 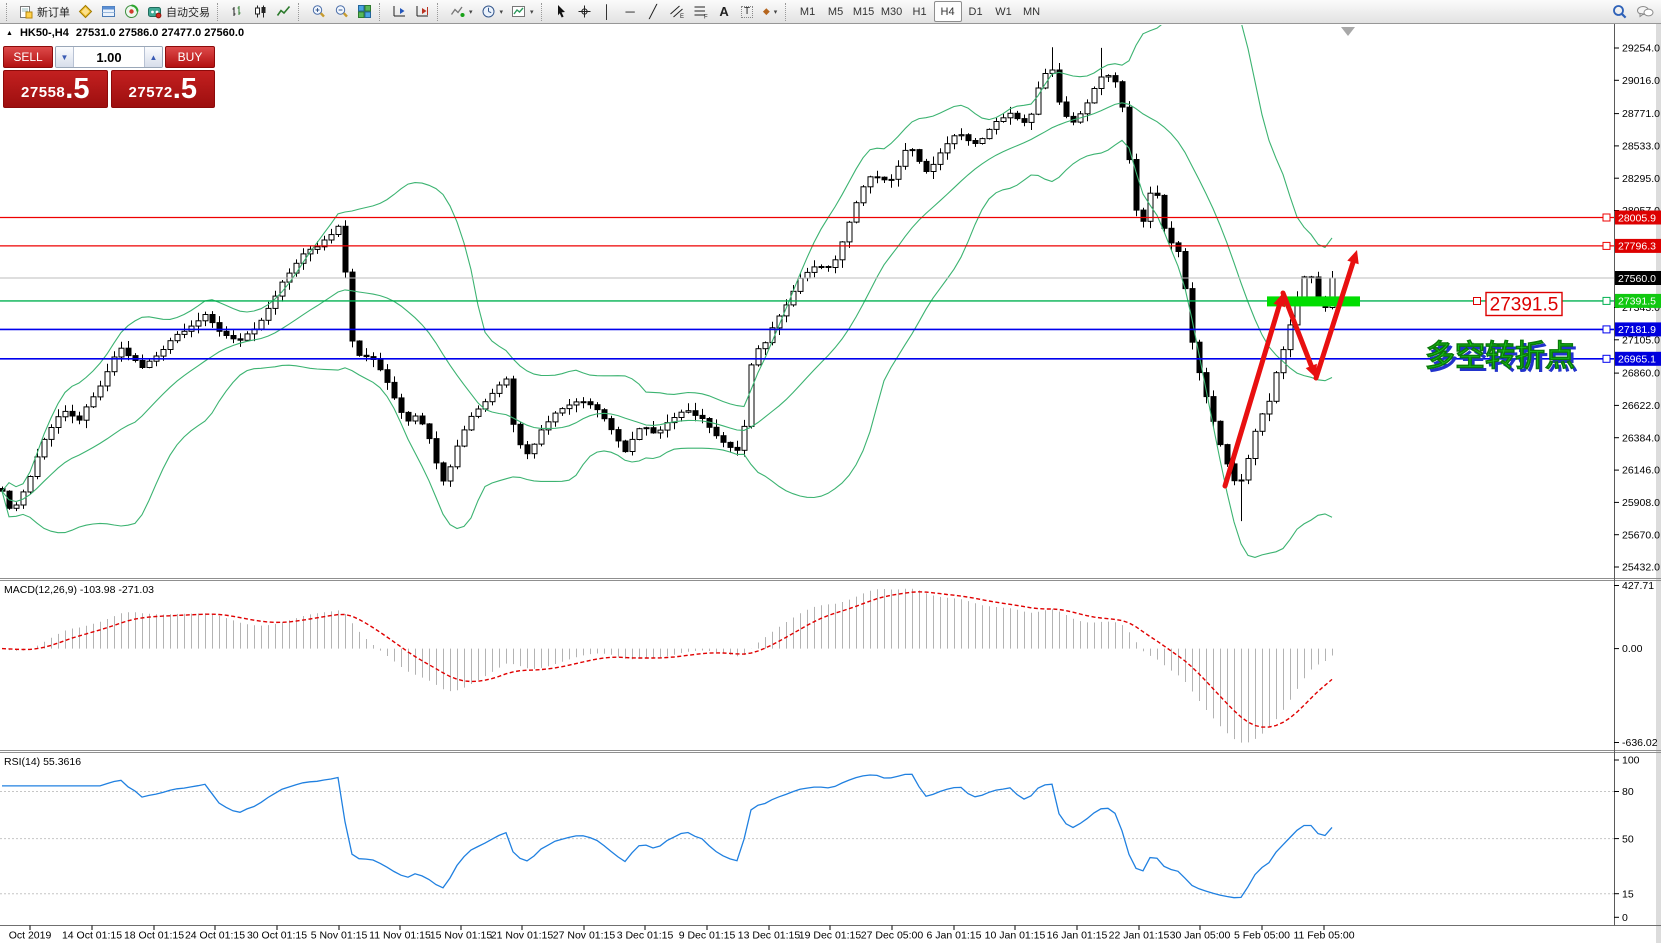 I want to click on svg-text: 26860.0, so click(x=1641, y=374).